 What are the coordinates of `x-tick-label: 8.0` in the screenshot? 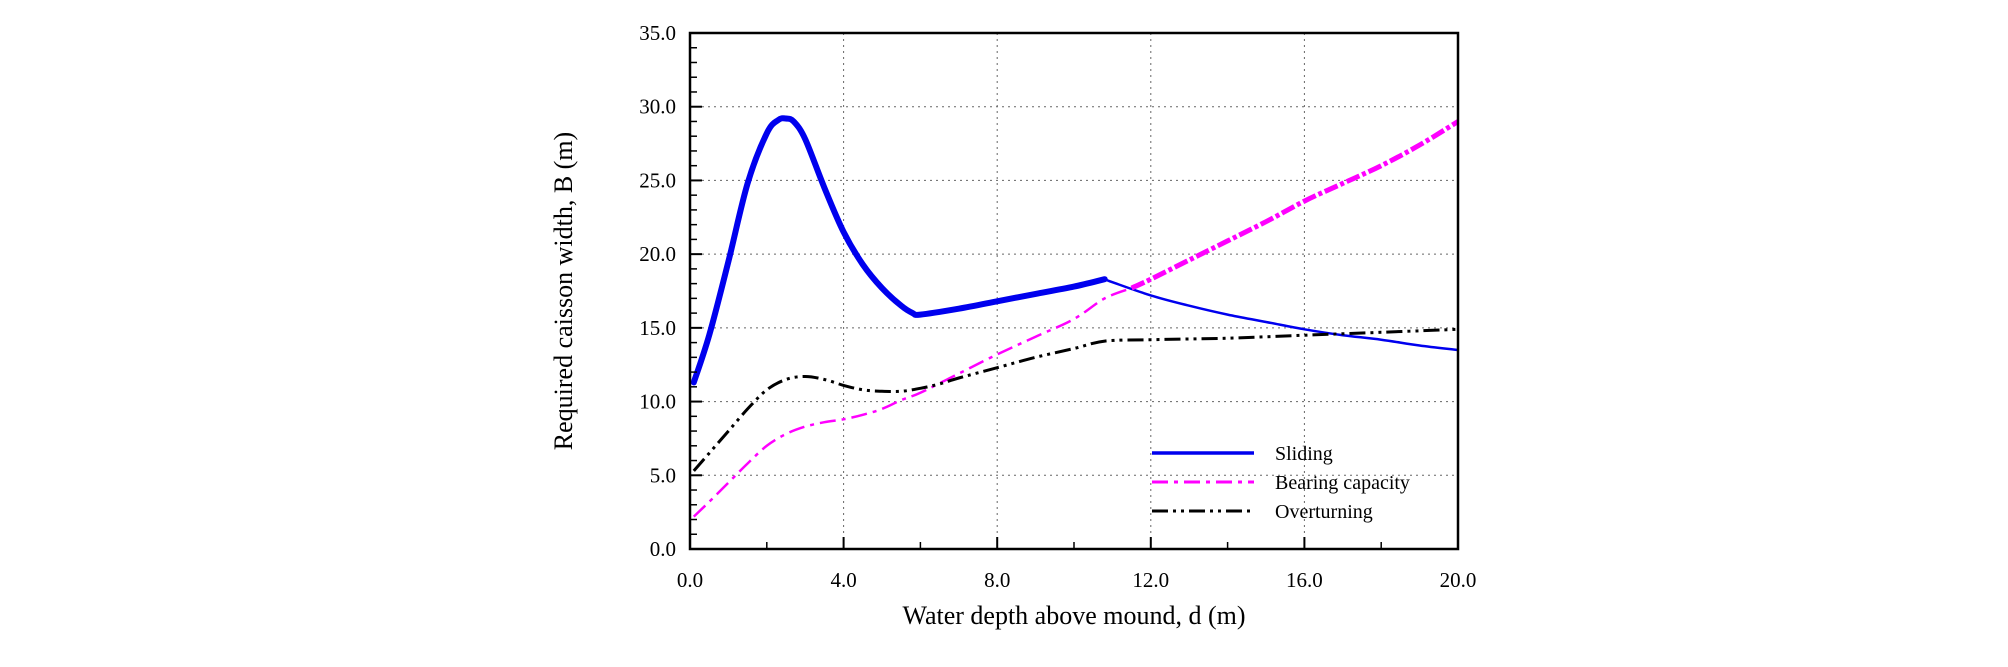 It's located at (997, 580).